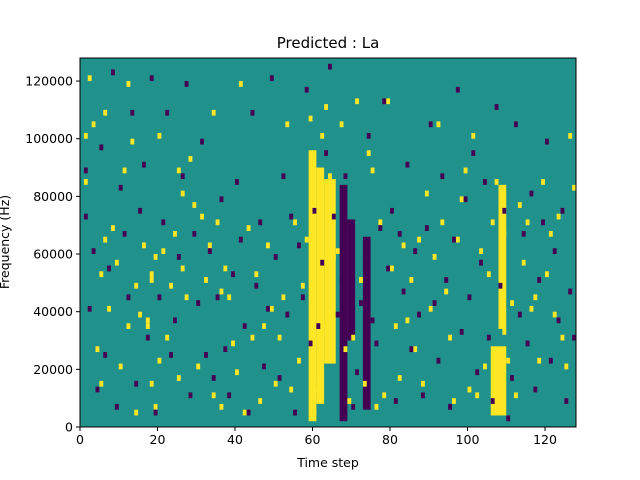 Image resolution: width=640 pixels, height=480 pixels. I want to click on y-axis: 0 20000 40000 60000 80000 100000 120000, so click(52, 254).